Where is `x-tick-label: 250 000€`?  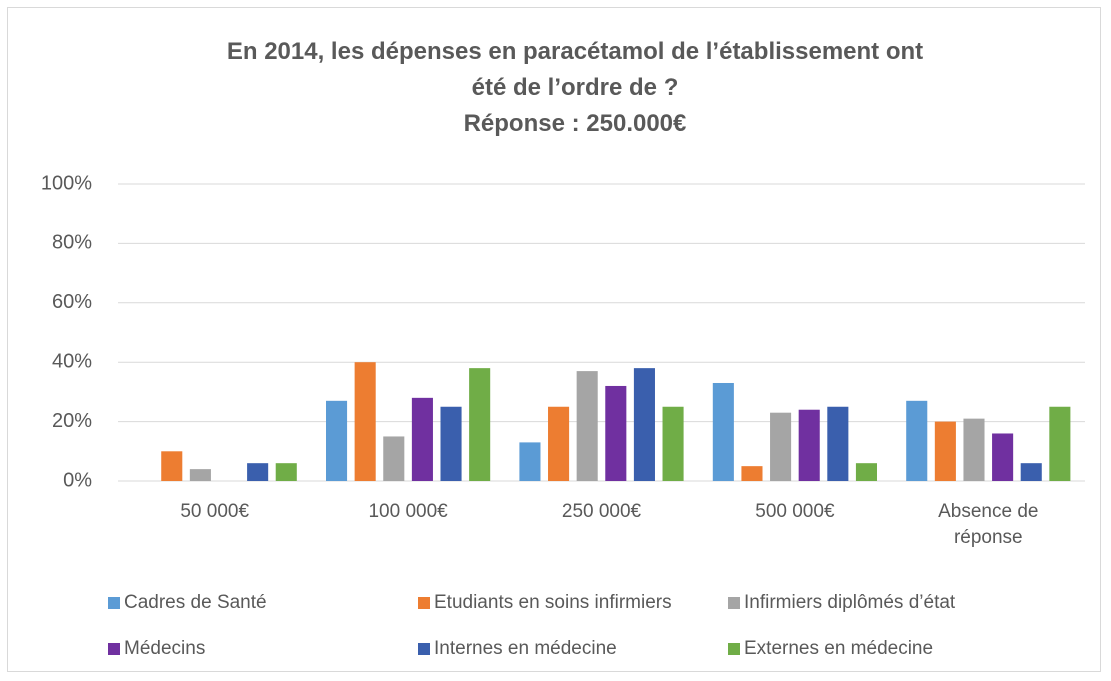
x-tick-label: 250 000€ is located at coordinates (601, 511).